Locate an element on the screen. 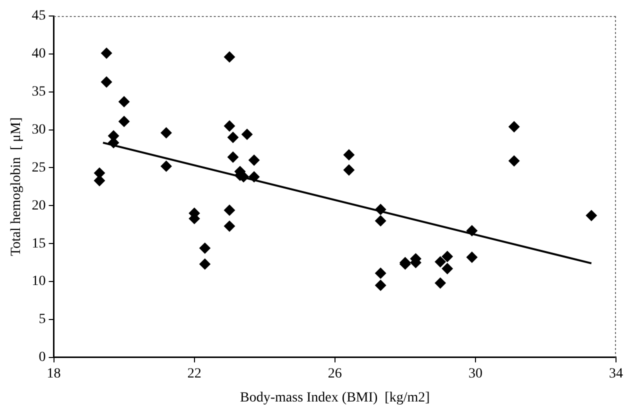 The height and width of the screenshot is (414, 644). y-tick-label: 45 is located at coordinates (39, 16).